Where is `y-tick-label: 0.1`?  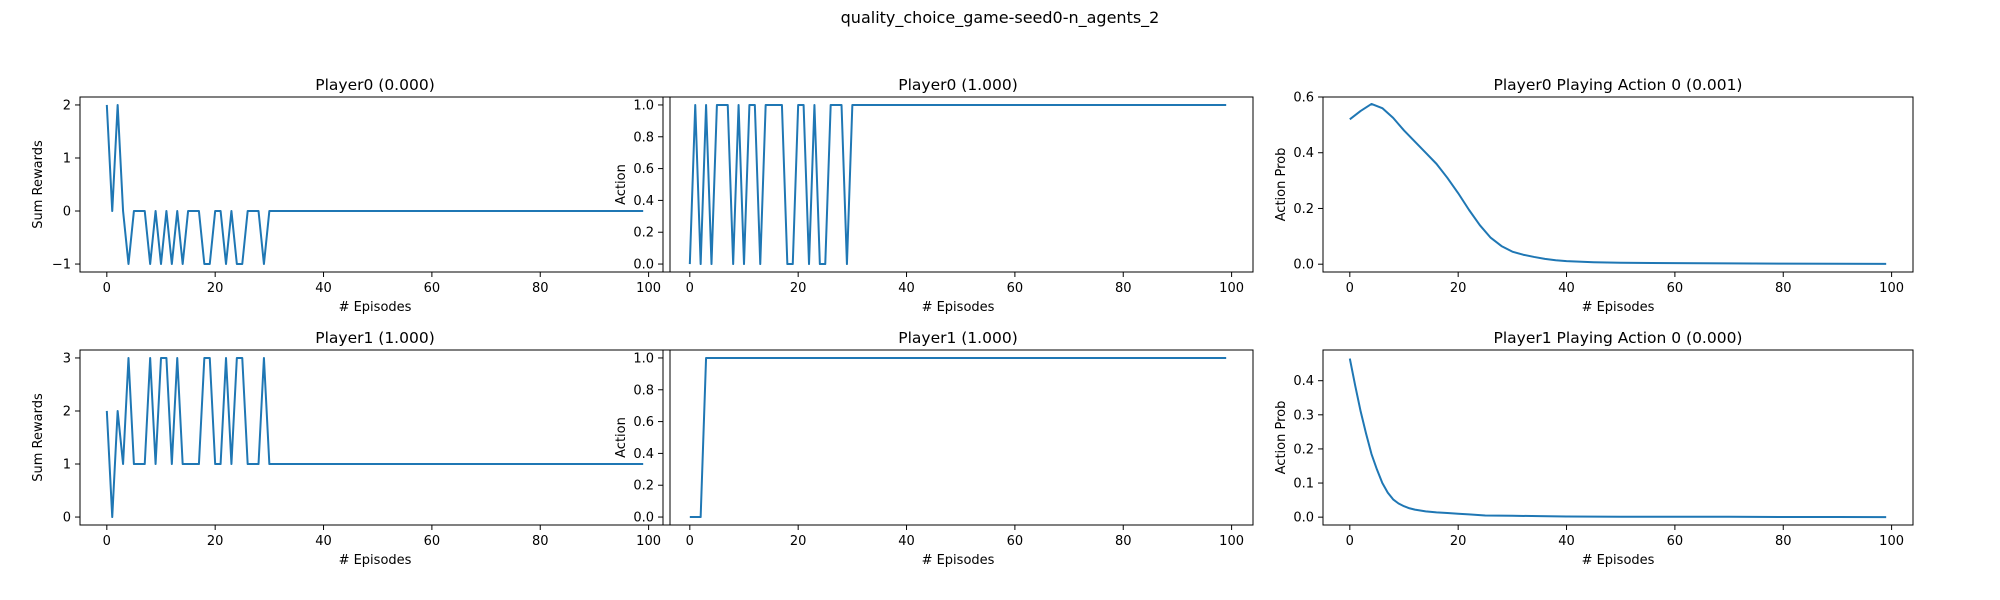
y-tick-label: 0.1 is located at coordinates (1303, 484).